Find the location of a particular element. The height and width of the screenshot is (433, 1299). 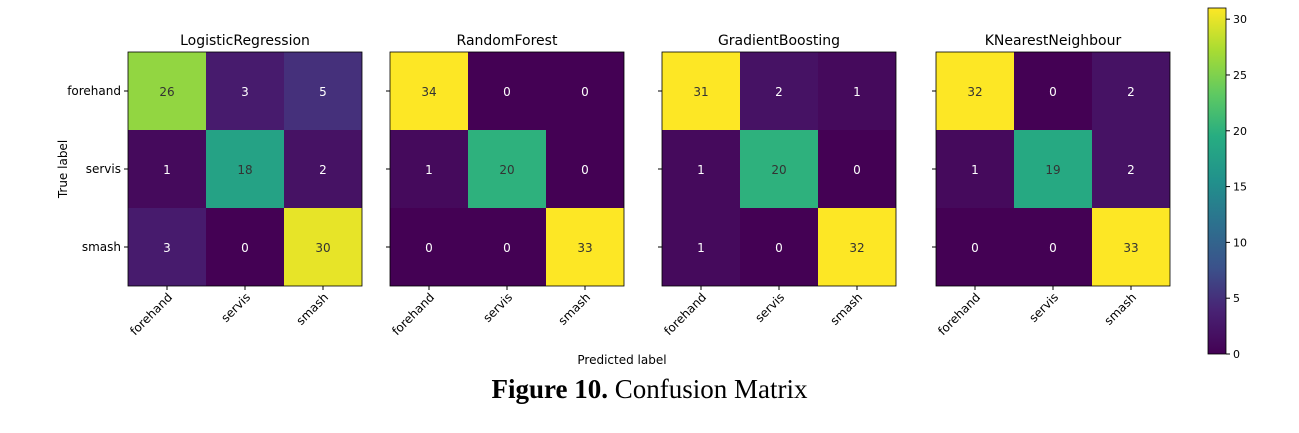

cell-value: 26 is located at coordinates (166, 92).